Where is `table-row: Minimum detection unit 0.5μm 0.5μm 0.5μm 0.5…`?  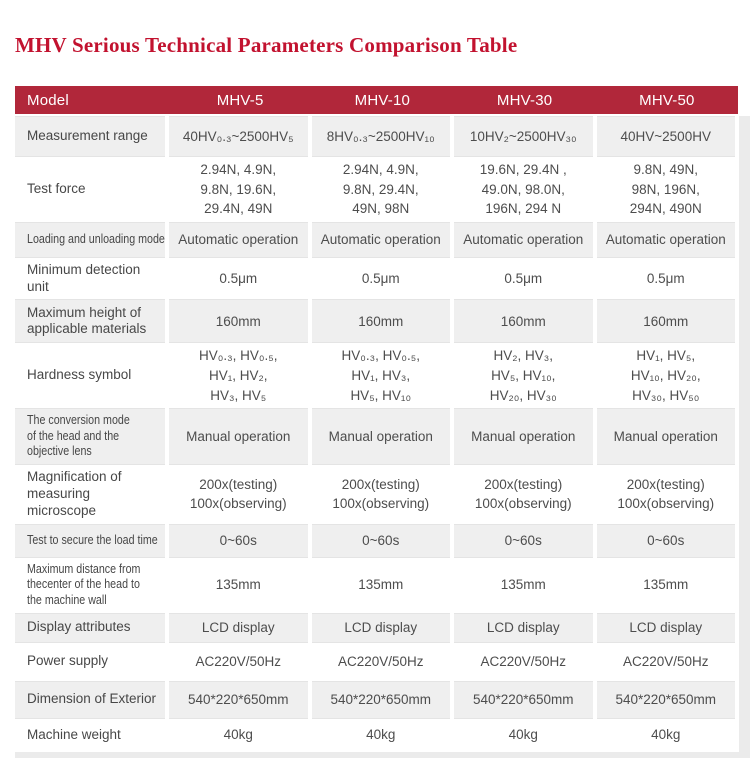 table-row: Minimum detection unit 0.5μm 0.5μm 0.5μm 0.5… is located at coordinates (382, 278).